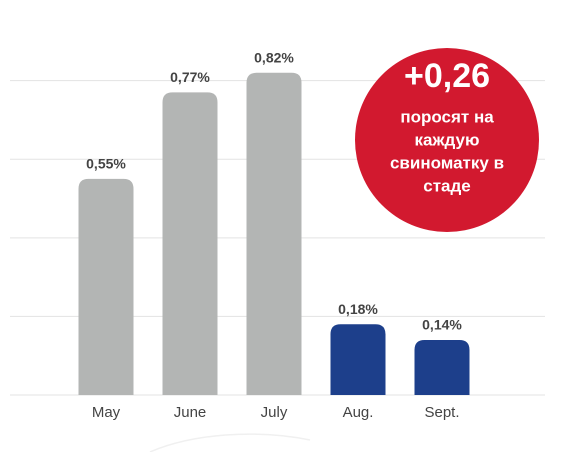 The width and height of the screenshot is (577, 452). What do you see at coordinates (274, 57) in the screenshot?
I see `value-label: 0,82%` at bounding box center [274, 57].